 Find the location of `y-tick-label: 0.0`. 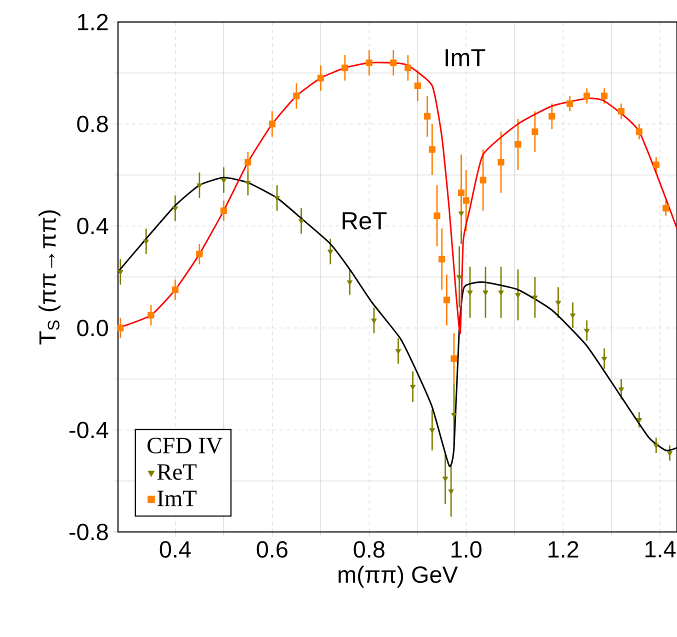

y-tick-label: 0.0 is located at coordinates (92, 328).